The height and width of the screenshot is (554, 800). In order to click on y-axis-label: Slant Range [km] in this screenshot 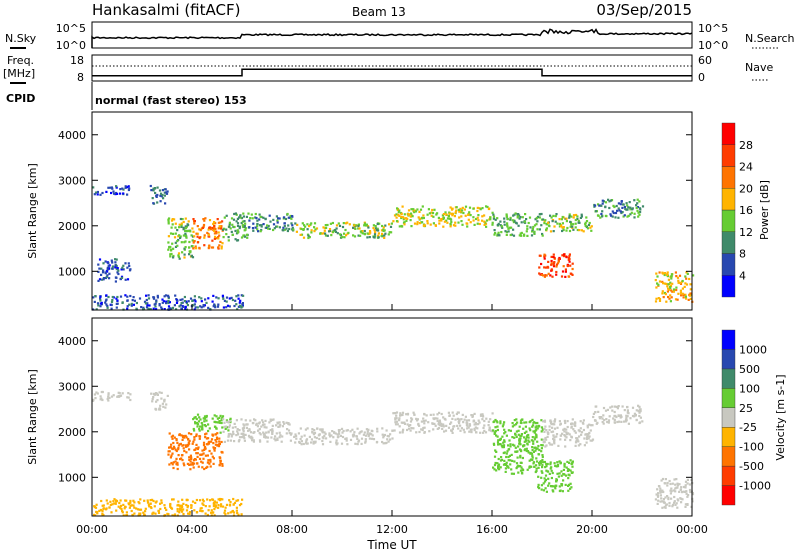, I will do `click(32, 211)`.